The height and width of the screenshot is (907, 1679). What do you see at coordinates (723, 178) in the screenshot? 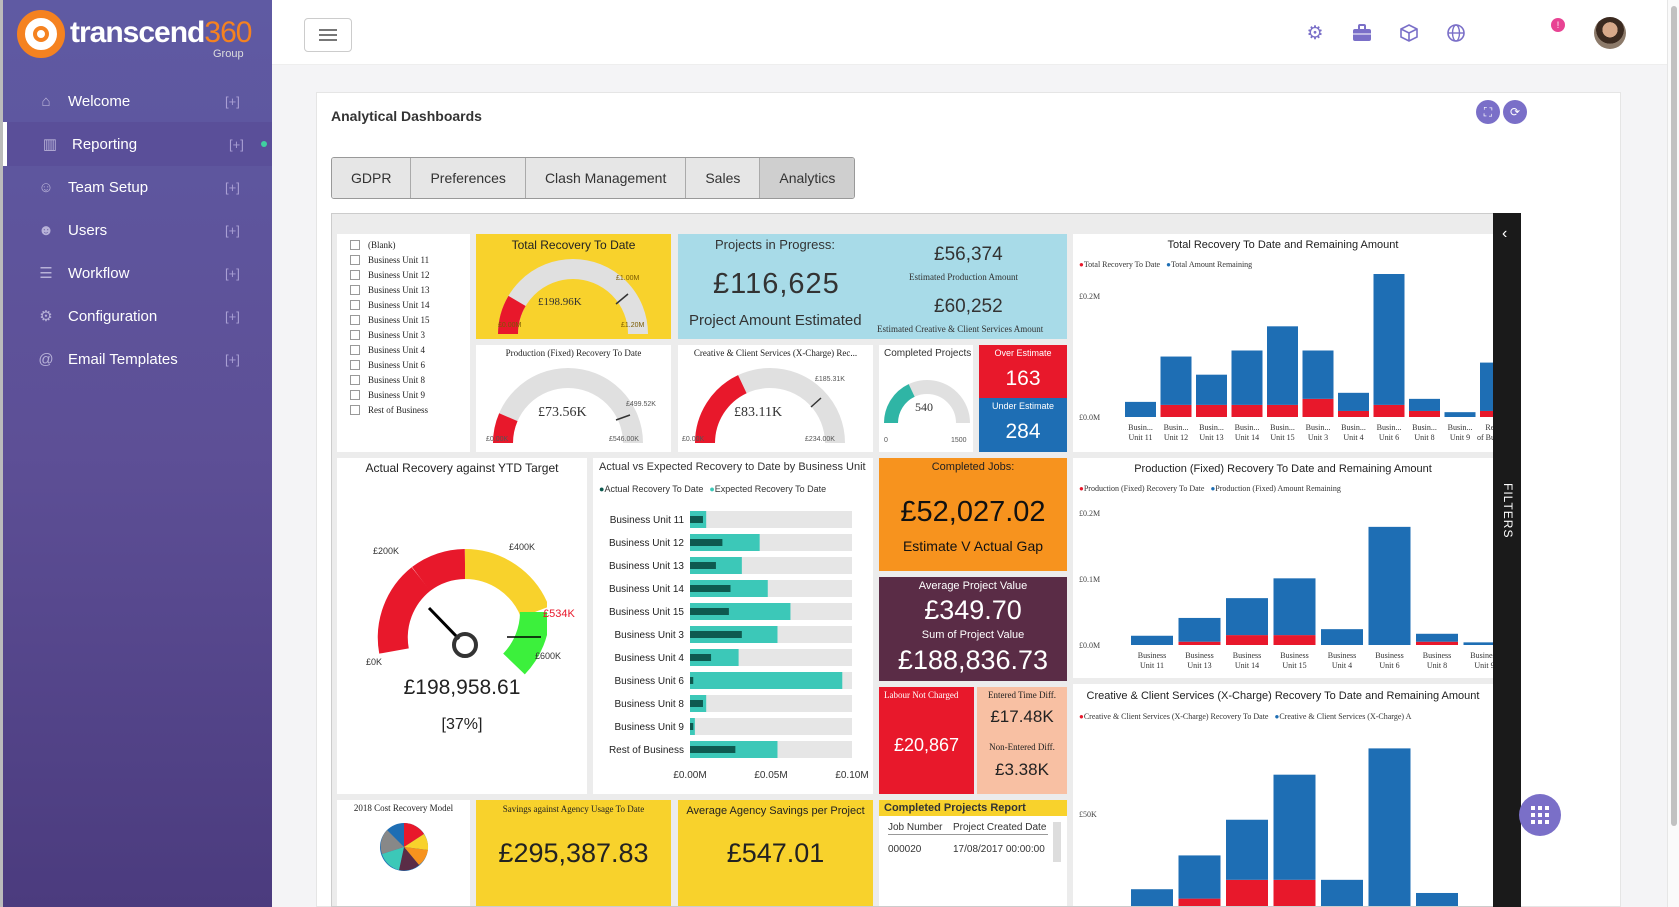
I see `tab-sales: Sales` at bounding box center [723, 178].